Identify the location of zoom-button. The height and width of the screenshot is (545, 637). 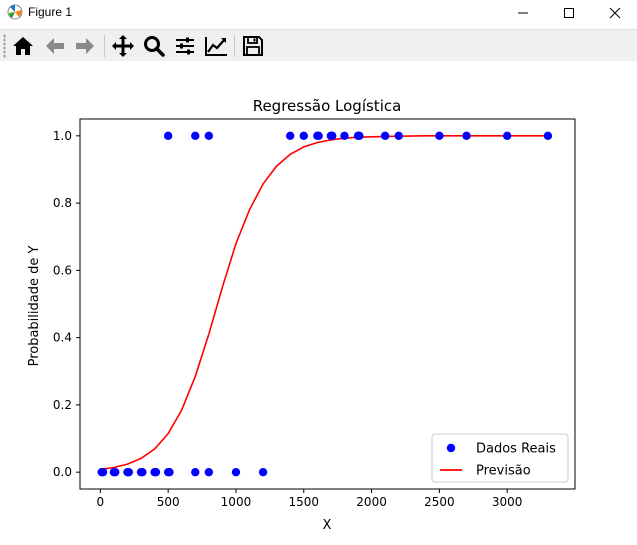
(154, 46).